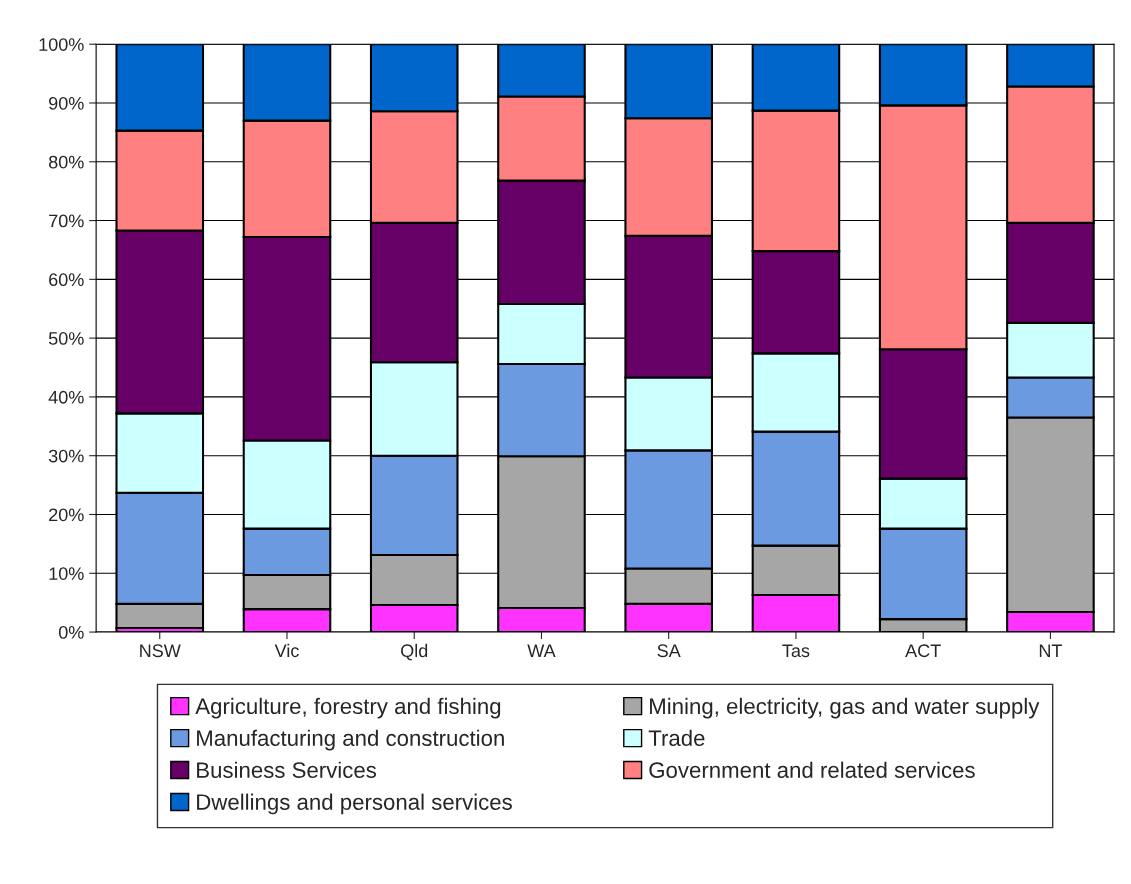 This screenshot has width=1131, height=884. What do you see at coordinates (71, 632) in the screenshot?
I see `y-tick-label: 0%` at bounding box center [71, 632].